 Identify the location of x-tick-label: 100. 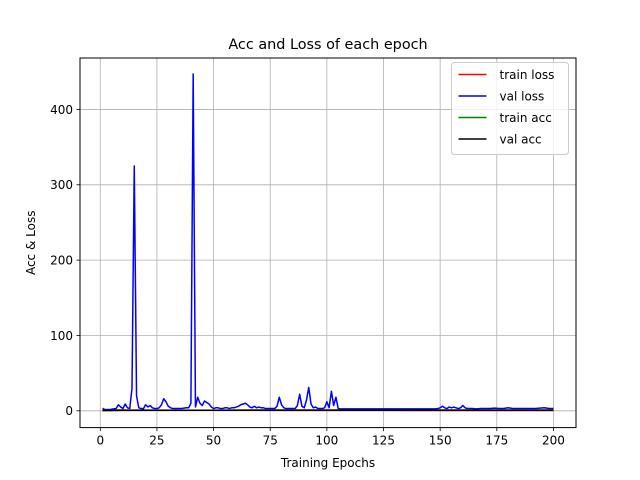
(326, 441).